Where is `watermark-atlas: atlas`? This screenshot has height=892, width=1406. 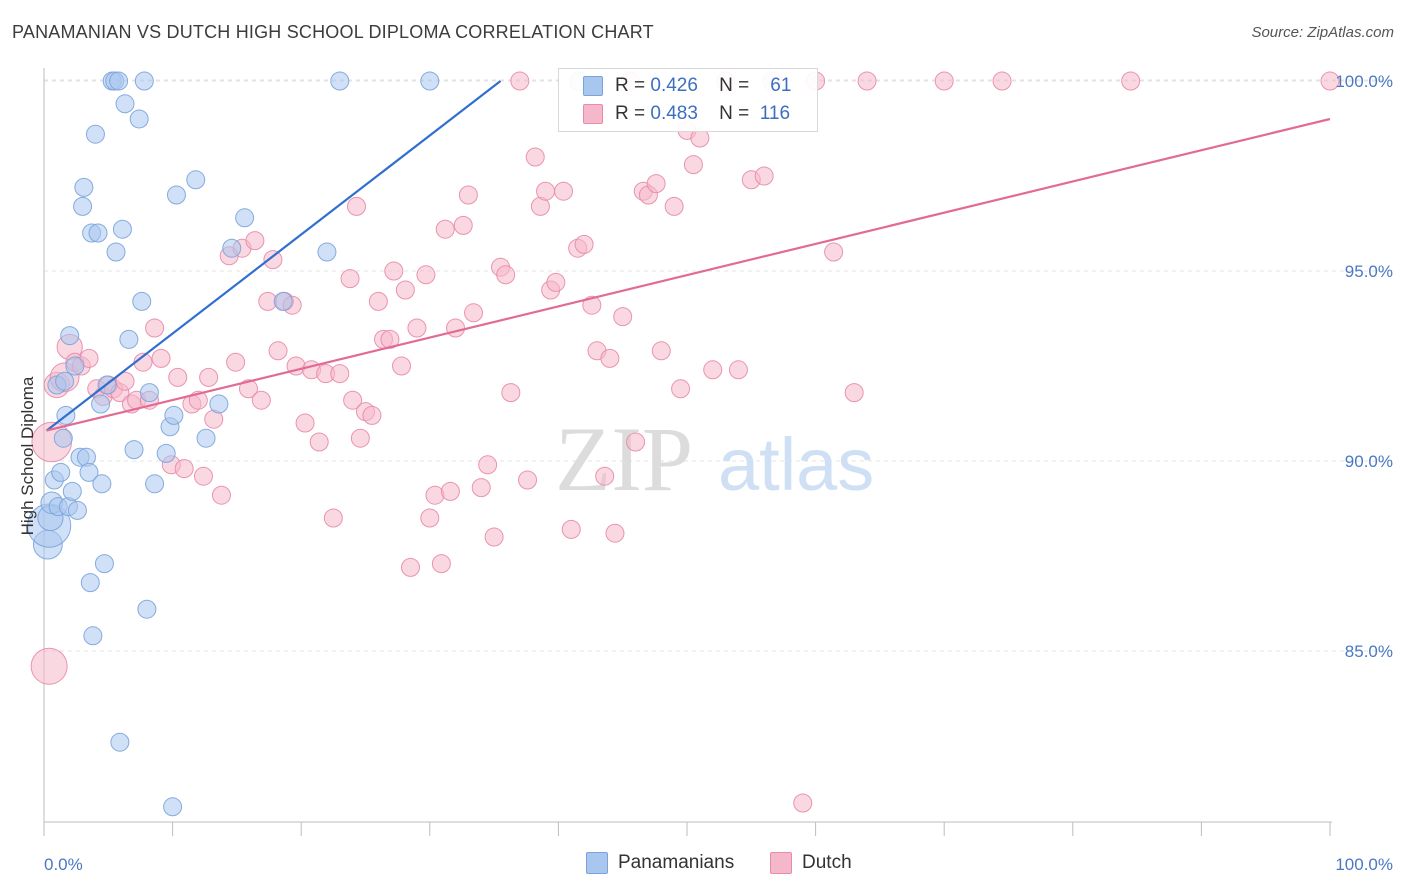 watermark-atlas: atlas is located at coordinates (796, 464).